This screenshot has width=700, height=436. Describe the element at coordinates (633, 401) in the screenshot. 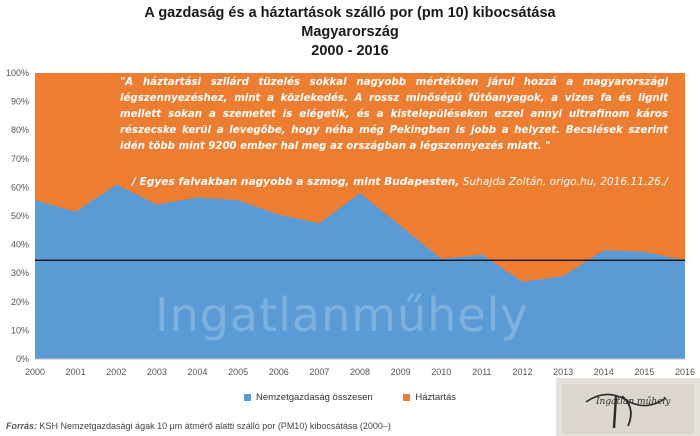

I see `logo-text: Ingatlan műhely` at that location.